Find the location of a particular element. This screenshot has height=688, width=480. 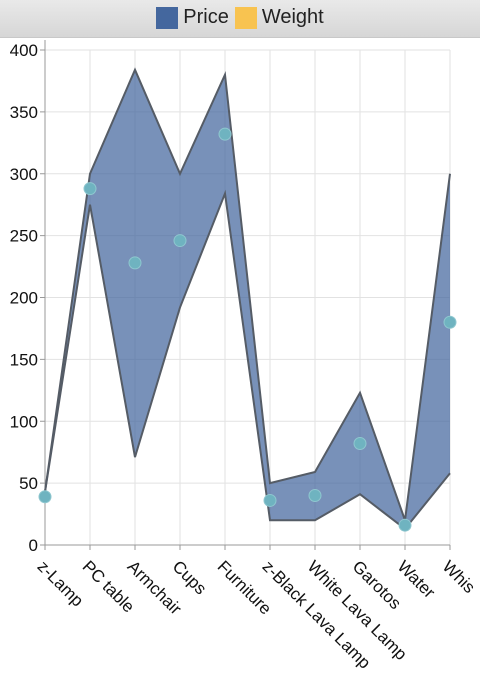

y-tick-label: 150 is located at coordinates (24, 359).